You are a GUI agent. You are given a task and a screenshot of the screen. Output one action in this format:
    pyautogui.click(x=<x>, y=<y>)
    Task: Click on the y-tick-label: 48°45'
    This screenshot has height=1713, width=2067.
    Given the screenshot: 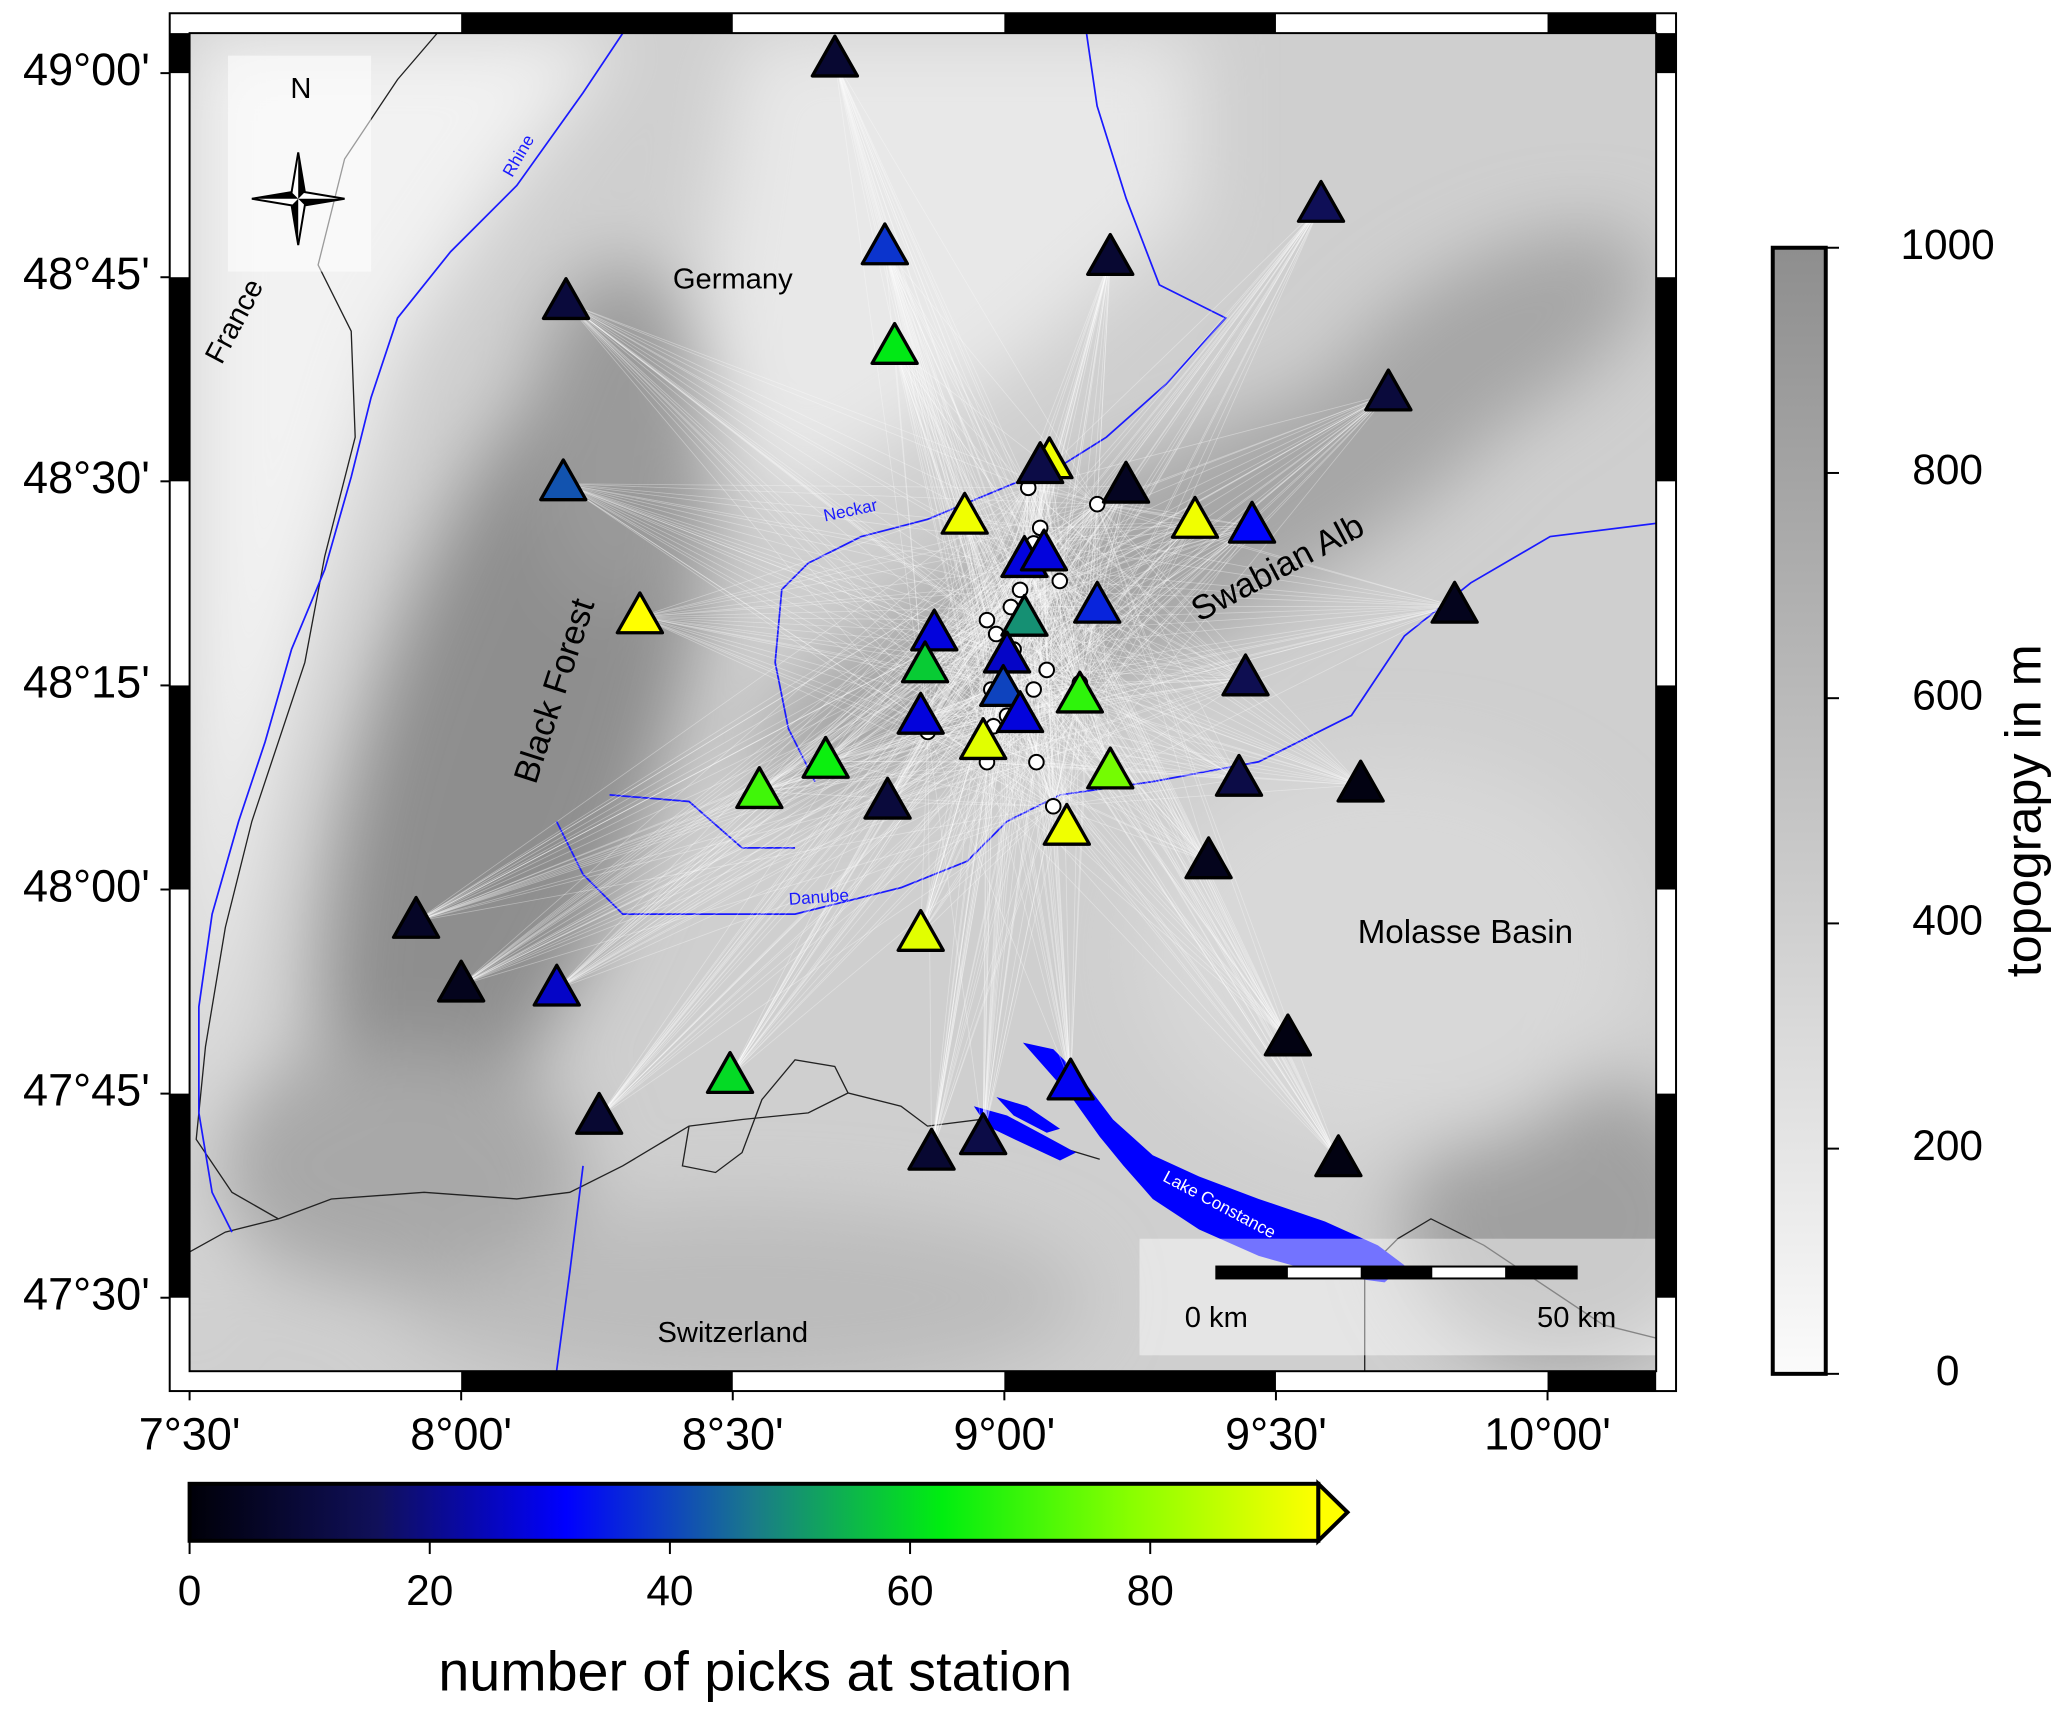 What is the action you would take?
    pyautogui.click(x=86, y=273)
    